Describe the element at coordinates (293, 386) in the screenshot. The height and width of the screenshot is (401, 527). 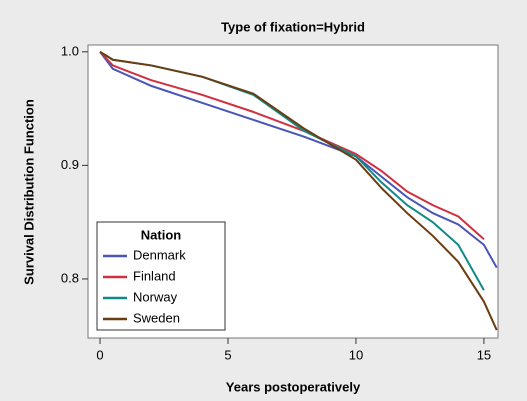
I see `x-axis-label: Years postoperatively` at that location.